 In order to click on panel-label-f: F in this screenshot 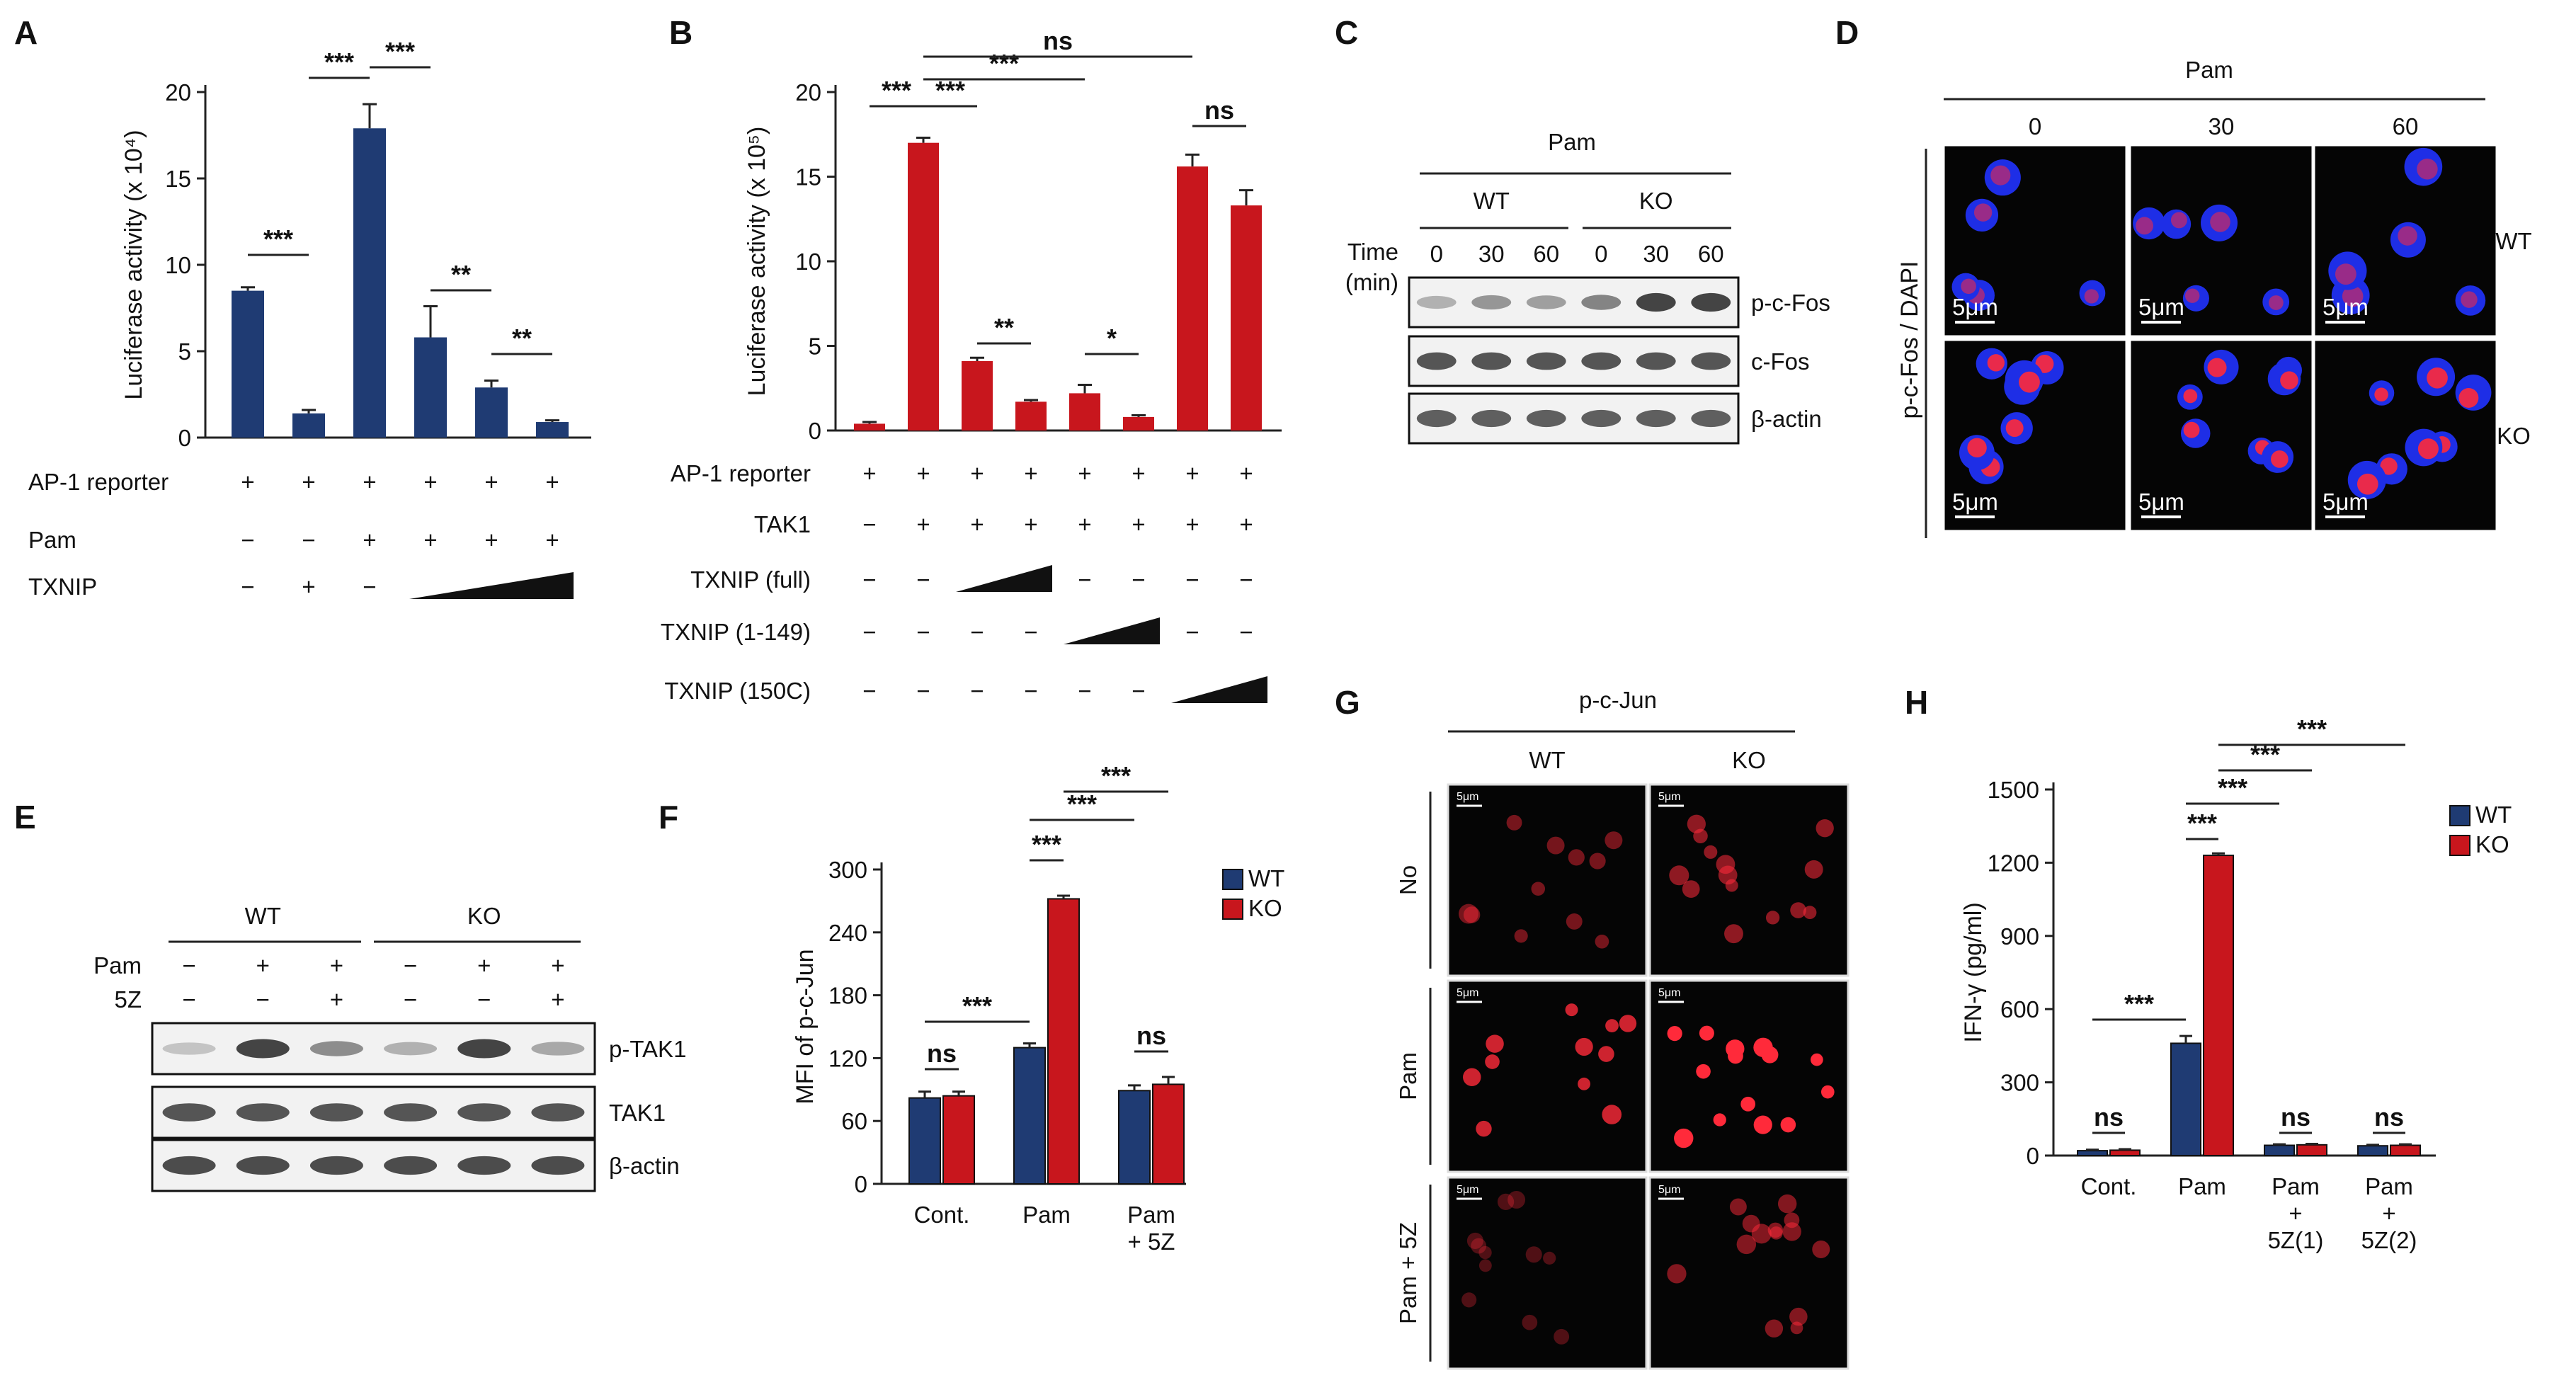, I will do `click(668, 817)`.